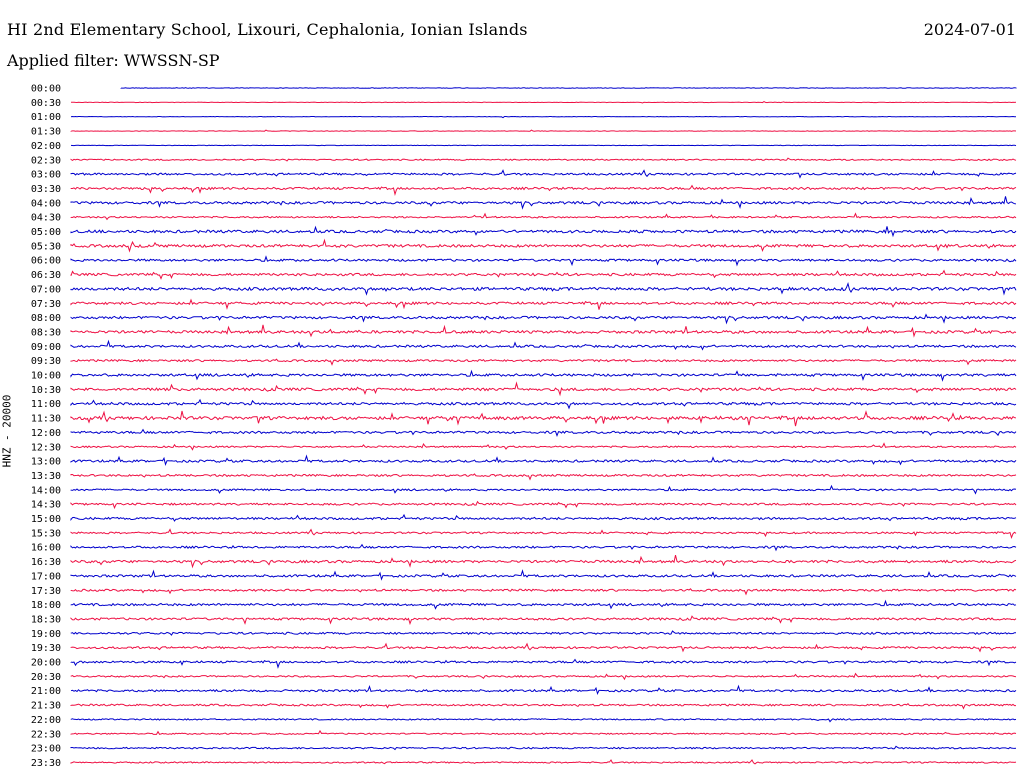 This screenshot has height=780, width=1024. What do you see at coordinates (46, 591) in the screenshot?
I see `row-time-label: 17:30` at bounding box center [46, 591].